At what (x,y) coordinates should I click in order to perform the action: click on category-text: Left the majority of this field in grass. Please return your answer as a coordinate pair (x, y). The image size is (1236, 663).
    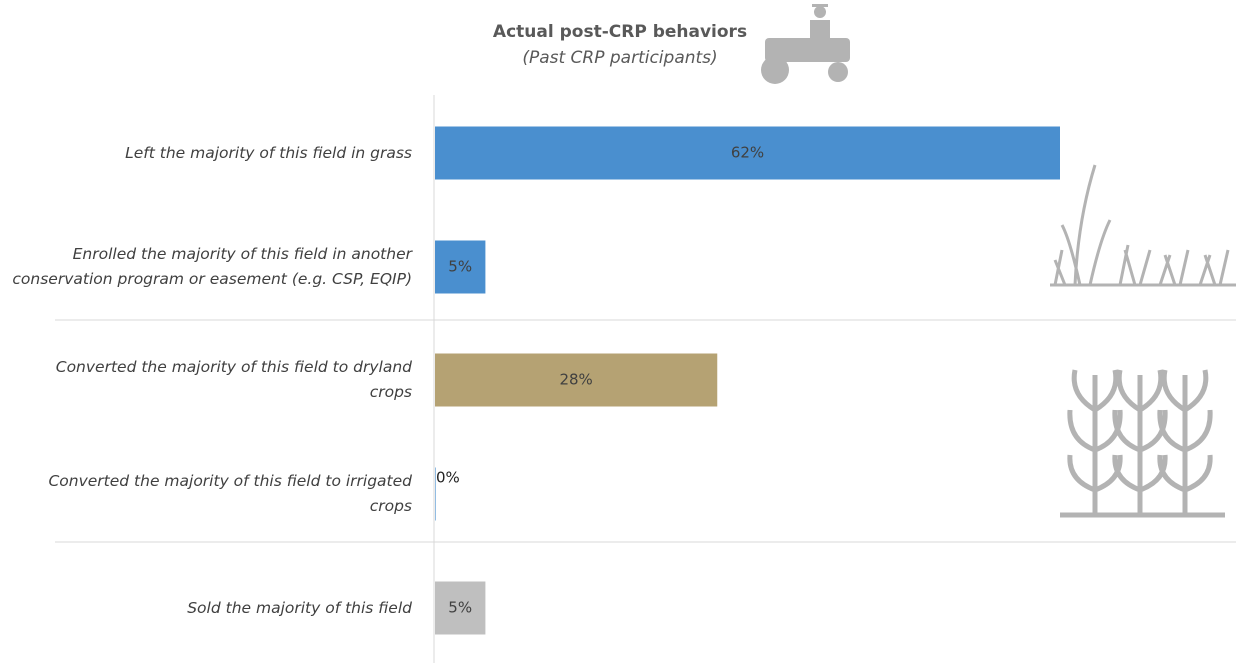
    Looking at the image, I should click on (268, 152).